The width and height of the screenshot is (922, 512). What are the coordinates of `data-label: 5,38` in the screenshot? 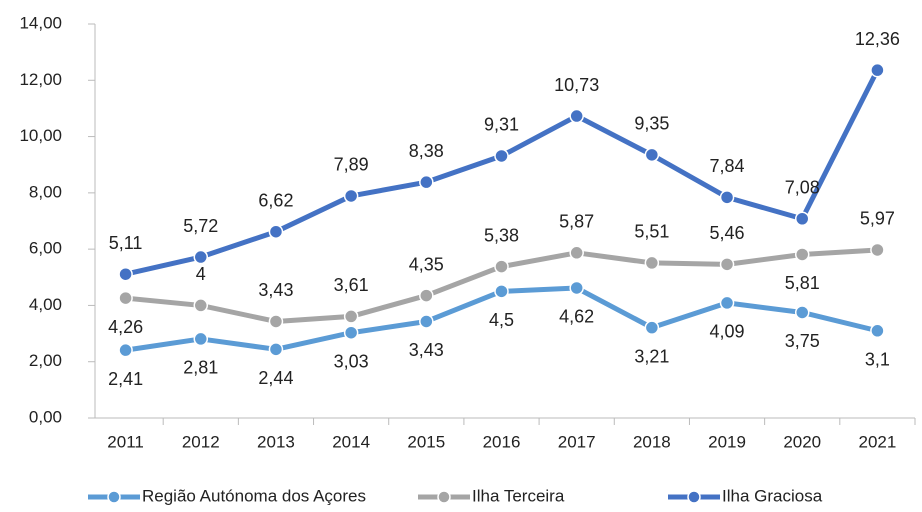 It's located at (501, 235).